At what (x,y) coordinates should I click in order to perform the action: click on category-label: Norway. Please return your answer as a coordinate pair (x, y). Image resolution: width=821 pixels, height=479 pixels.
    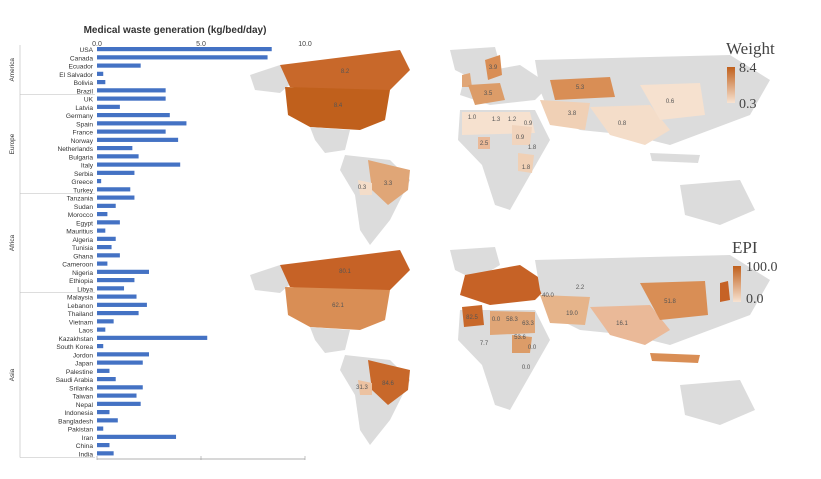
    Looking at the image, I should click on (82, 141).